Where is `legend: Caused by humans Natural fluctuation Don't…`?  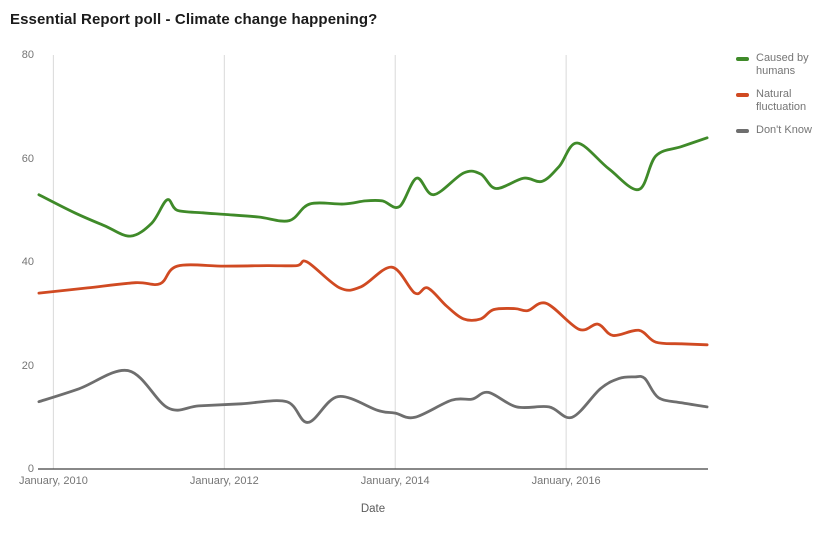 legend: Caused by humans Natural fluctuation Don't… is located at coordinates (779, 99).